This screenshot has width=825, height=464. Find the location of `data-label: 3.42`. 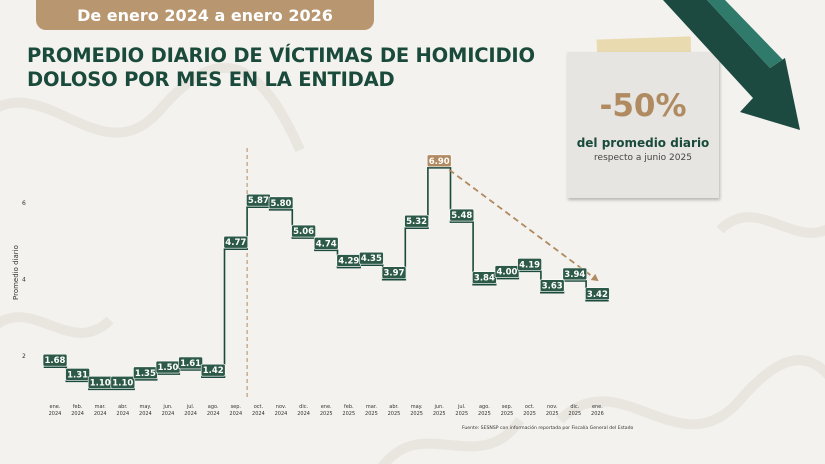

data-label: 3.42 is located at coordinates (597, 295).